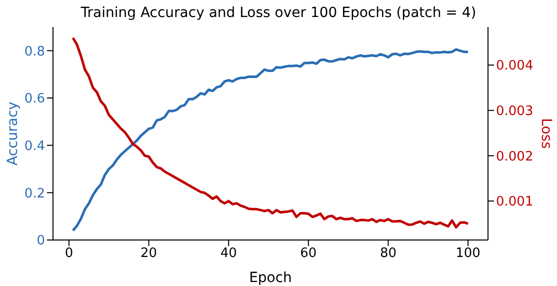 Image resolution: width=557 pixels, height=286 pixels. Describe the element at coordinates (468, 254) in the screenshot. I see `x-tick-label: 100` at that location.